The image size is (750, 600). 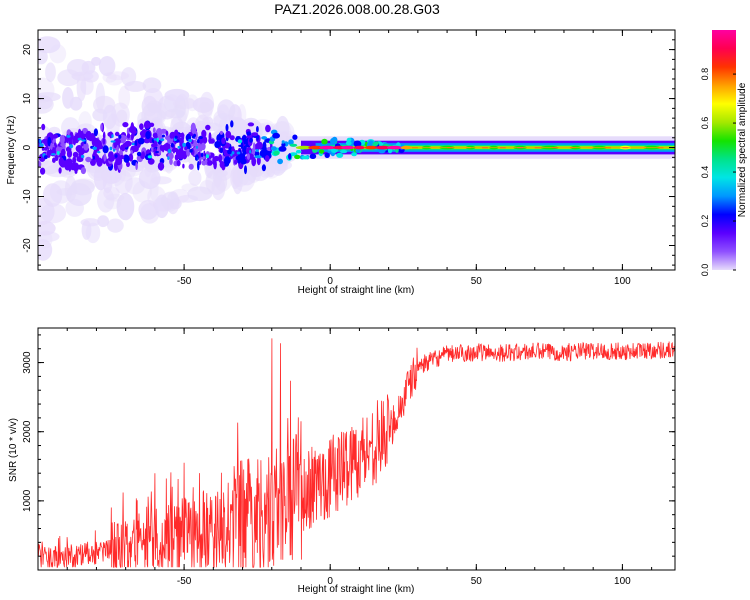 I want to click on spectrogram-ytick-label: 0, so click(x=27, y=147).